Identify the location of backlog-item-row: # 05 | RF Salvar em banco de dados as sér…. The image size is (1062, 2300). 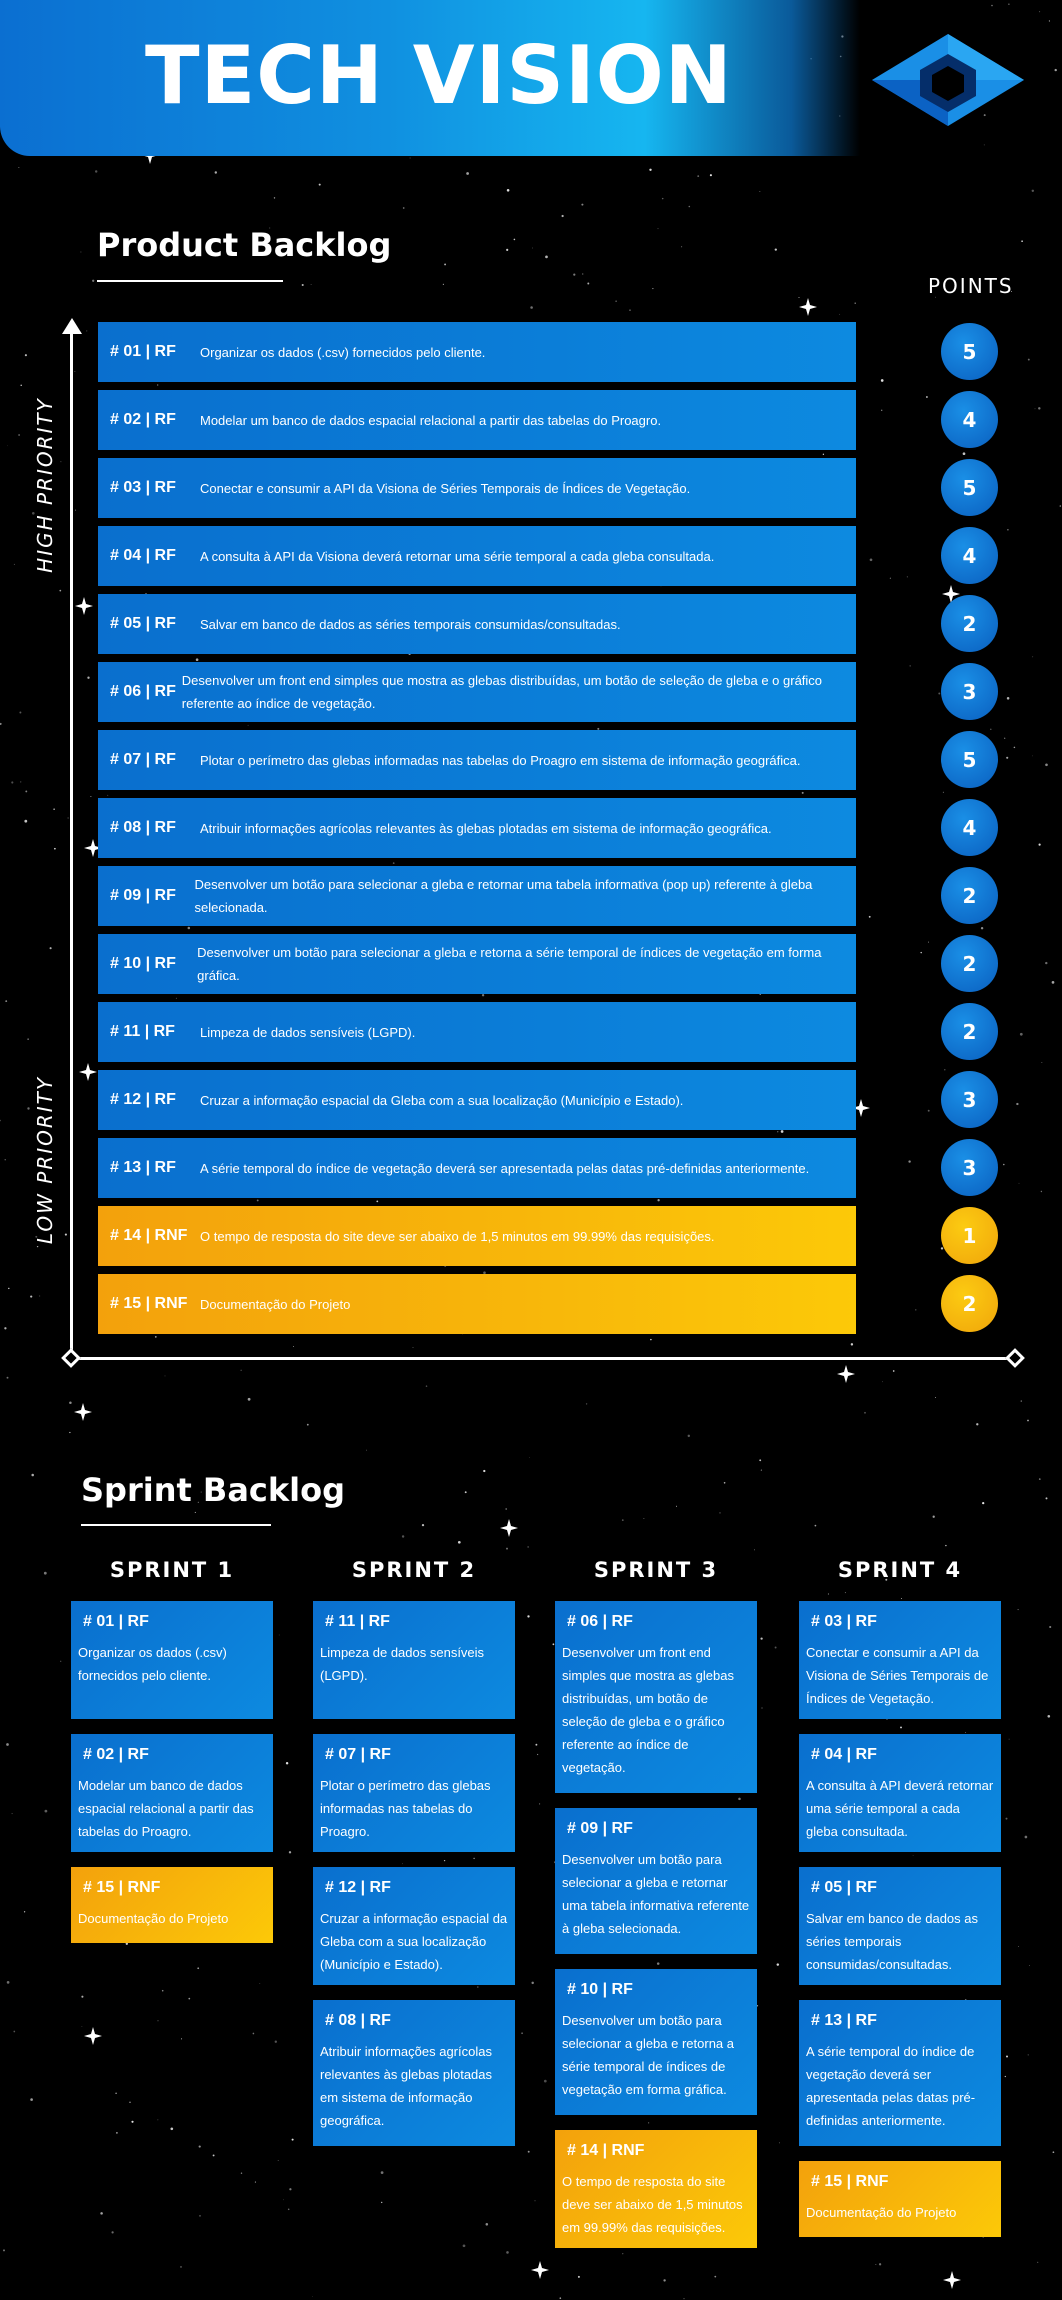
(477, 624).